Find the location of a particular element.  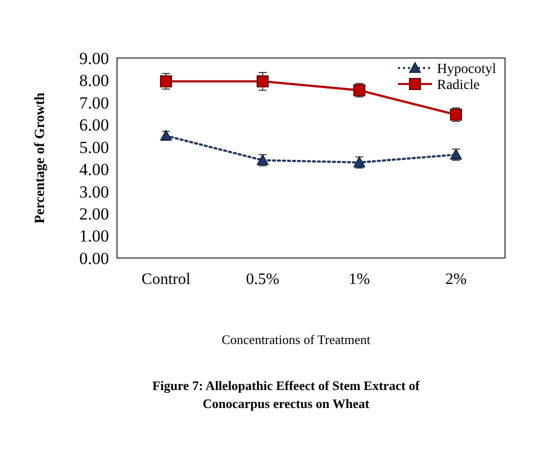

y-tick-label: 0.00 is located at coordinates (94, 258).